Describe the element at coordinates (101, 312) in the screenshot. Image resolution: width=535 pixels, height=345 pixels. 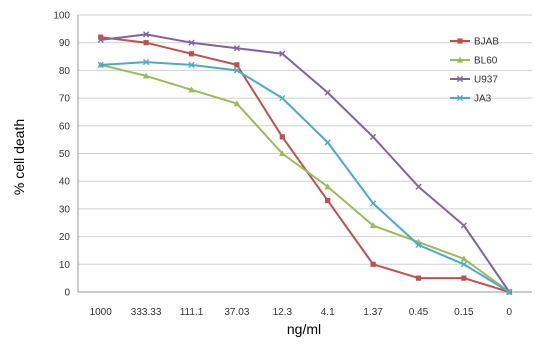
I see `x-tick-label: 1000` at that location.